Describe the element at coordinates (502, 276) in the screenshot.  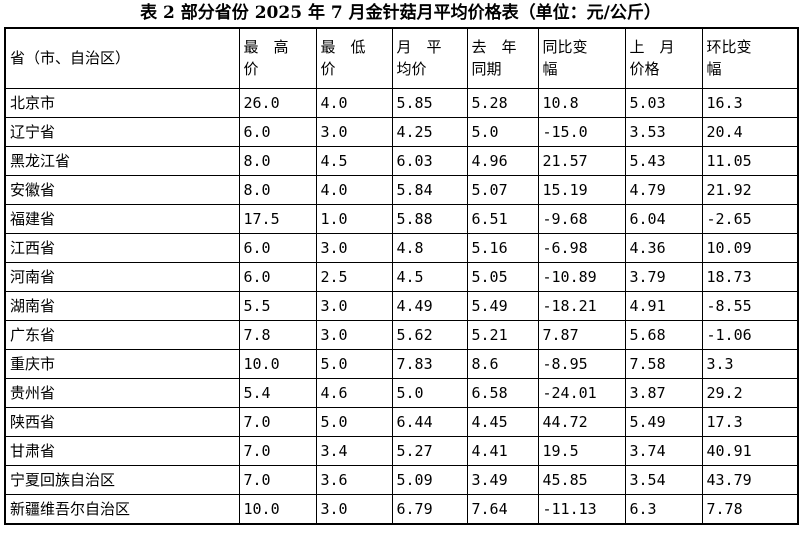
I see `cell-last-year: 5.05` at that location.